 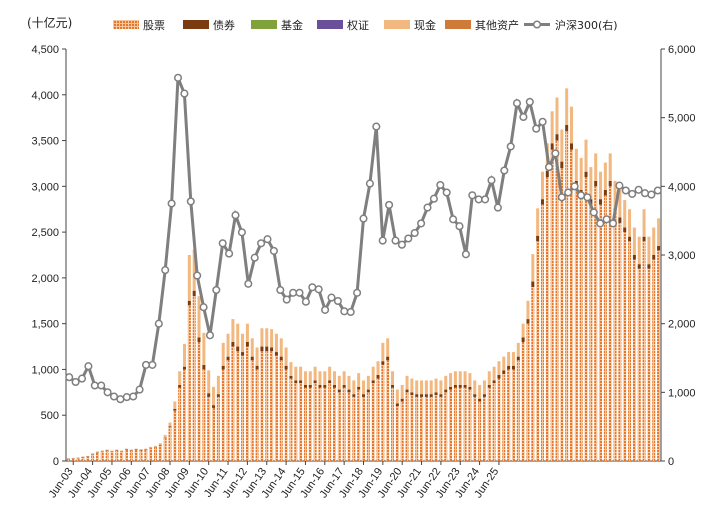 What do you see at coordinates (671, 462) in the screenshot?
I see `right-tick-label: 0` at bounding box center [671, 462].